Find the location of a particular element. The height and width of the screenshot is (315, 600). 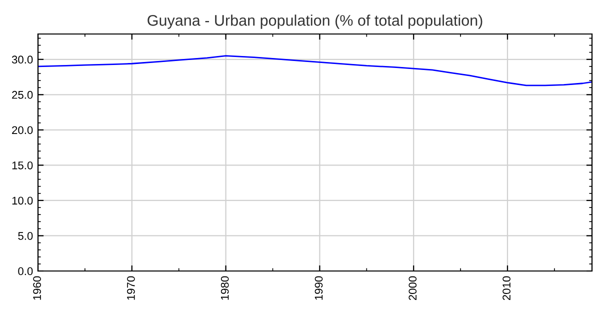

y-tick-label: 30.0 is located at coordinates (22, 60).